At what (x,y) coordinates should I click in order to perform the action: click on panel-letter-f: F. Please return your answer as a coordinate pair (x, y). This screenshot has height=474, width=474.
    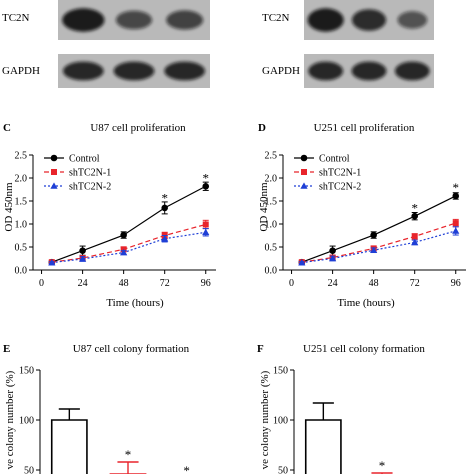
    Looking at the image, I should click on (260, 349).